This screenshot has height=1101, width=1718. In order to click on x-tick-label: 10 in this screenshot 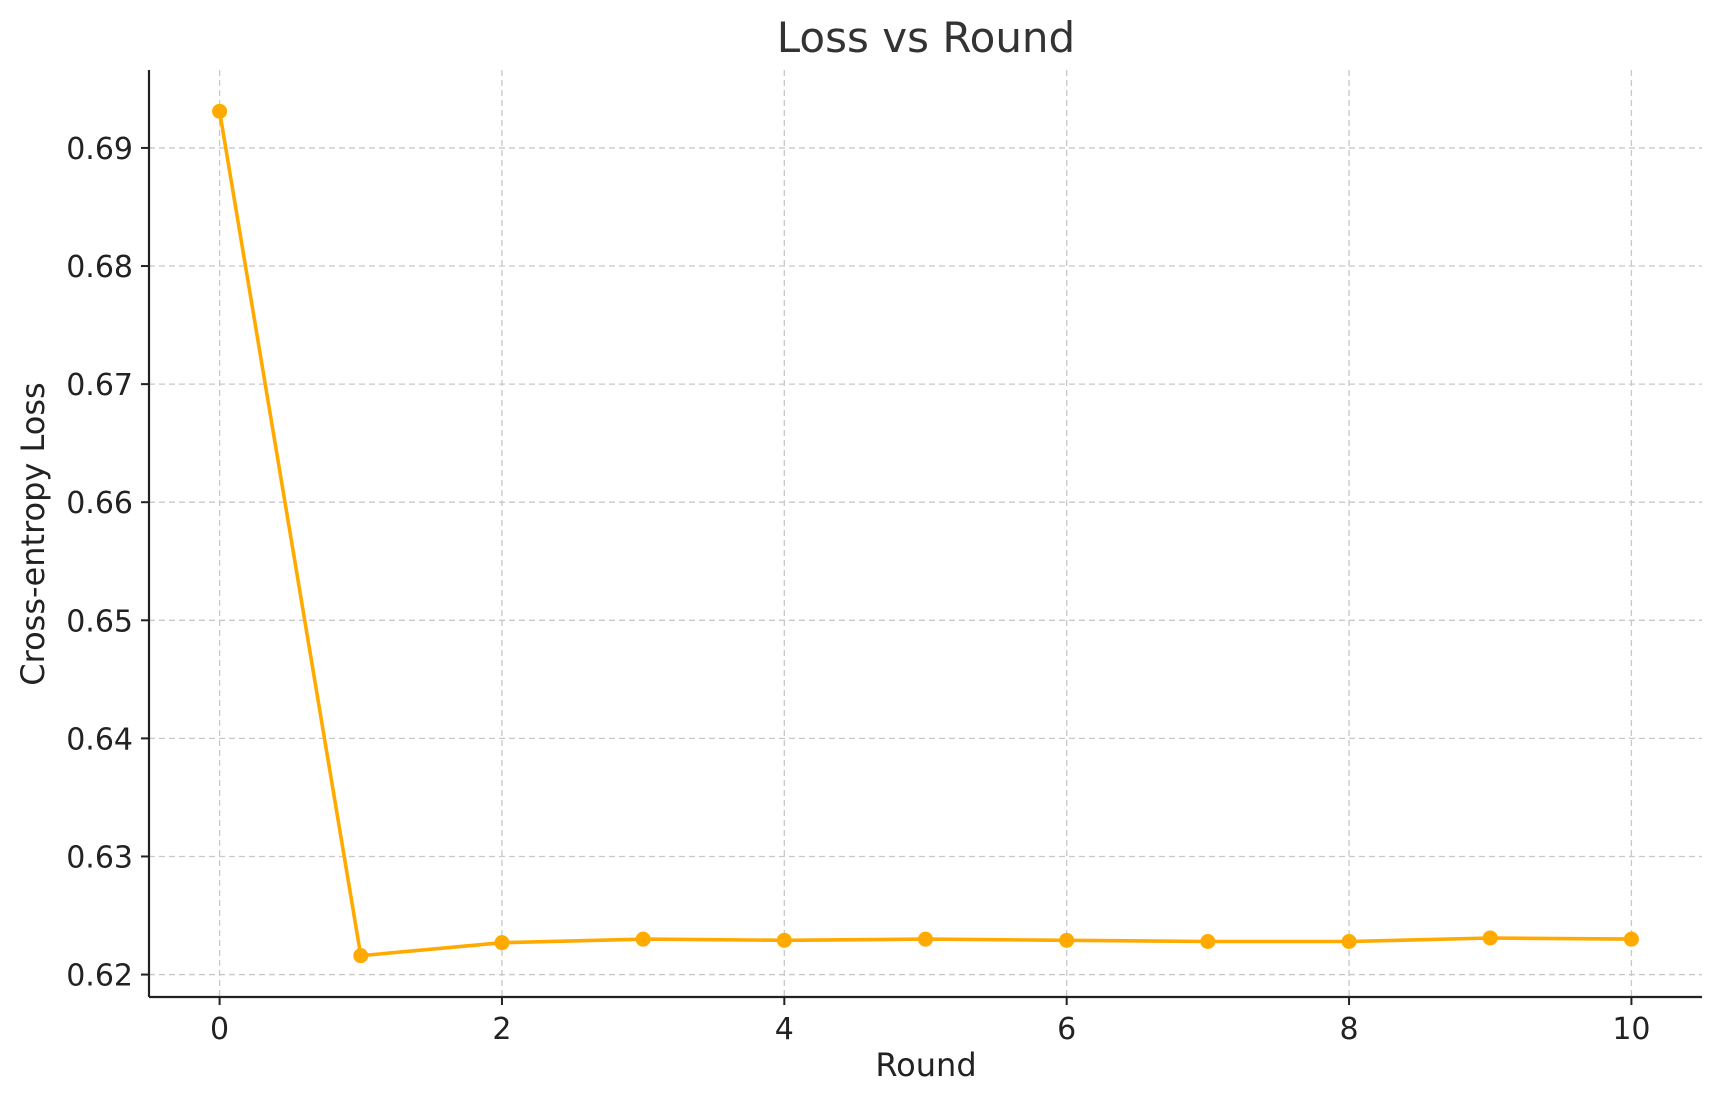, I will do `click(1631, 1029)`.